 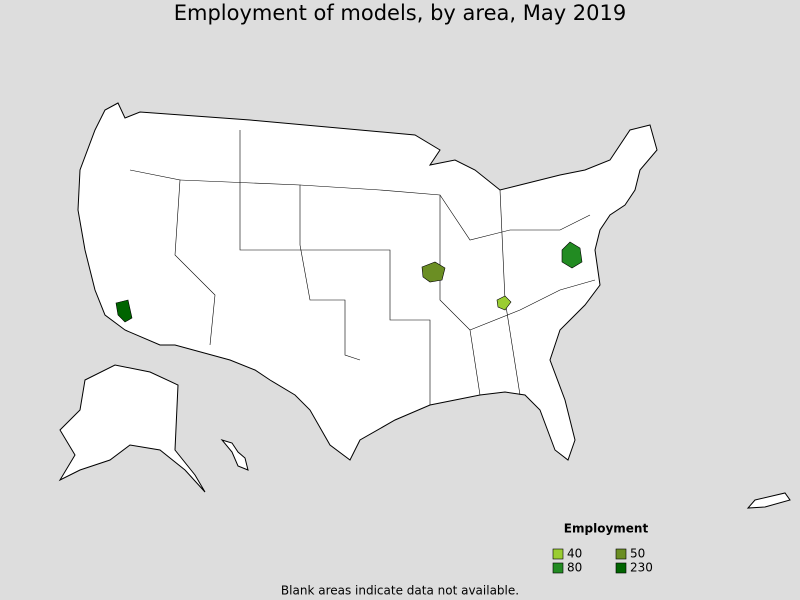 What do you see at coordinates (641, 568) in the screenshot?
I see `legend-label: 230` at bounding box center [641, 568].